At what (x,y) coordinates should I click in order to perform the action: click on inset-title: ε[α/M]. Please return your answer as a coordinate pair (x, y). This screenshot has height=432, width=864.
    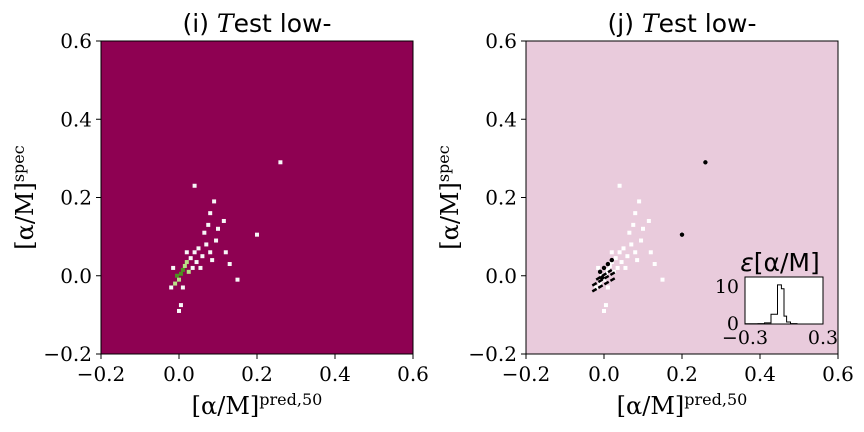
    Looking at the image, I should click on (780, 262).